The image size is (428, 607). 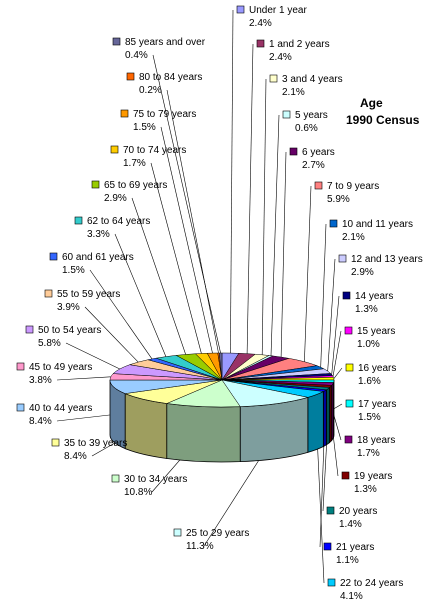 What do you see at coordinates (358, 511) in the screenshot?
I see `slice-label: 20 years` at bounding box center [358, 511].